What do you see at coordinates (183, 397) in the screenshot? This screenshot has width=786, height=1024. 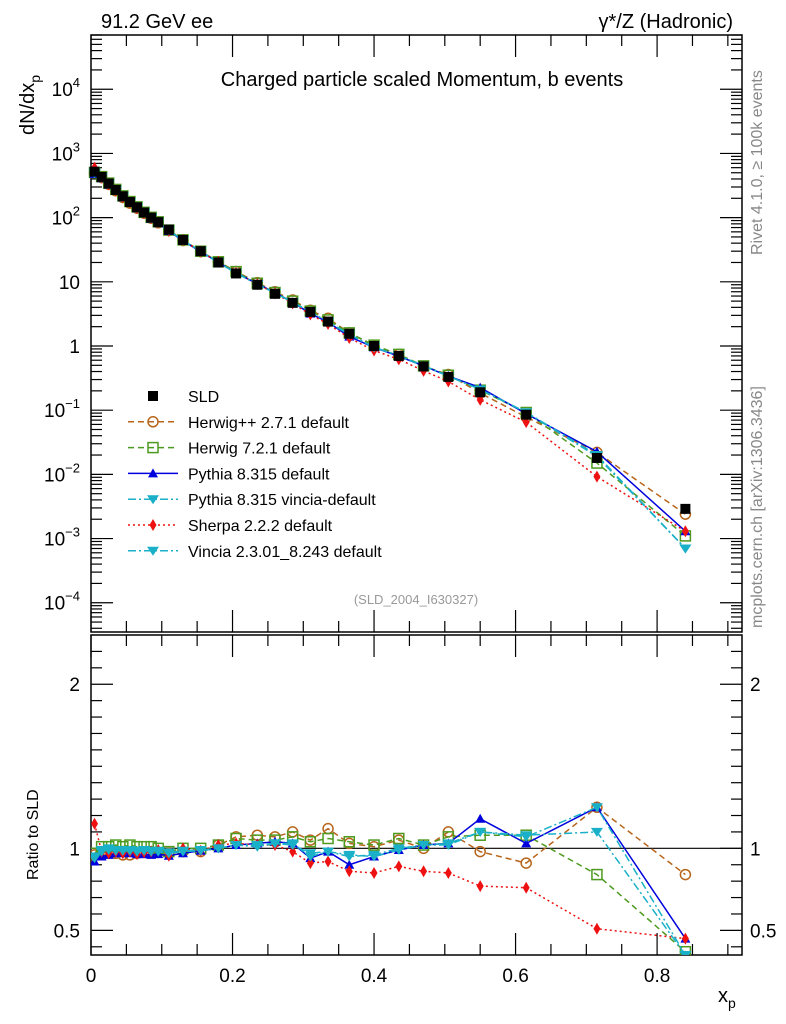 I see `legend-item: SLD` at bounding box center [183, 397].